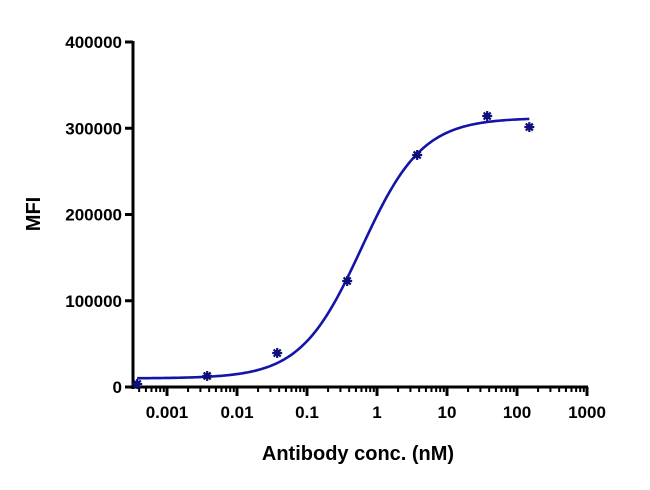 The width and height of the screenshot is (650, 490). Describe the element at coordinates (93, 301) in the screenshot. I see `y-tick-label: 100000` at that location.